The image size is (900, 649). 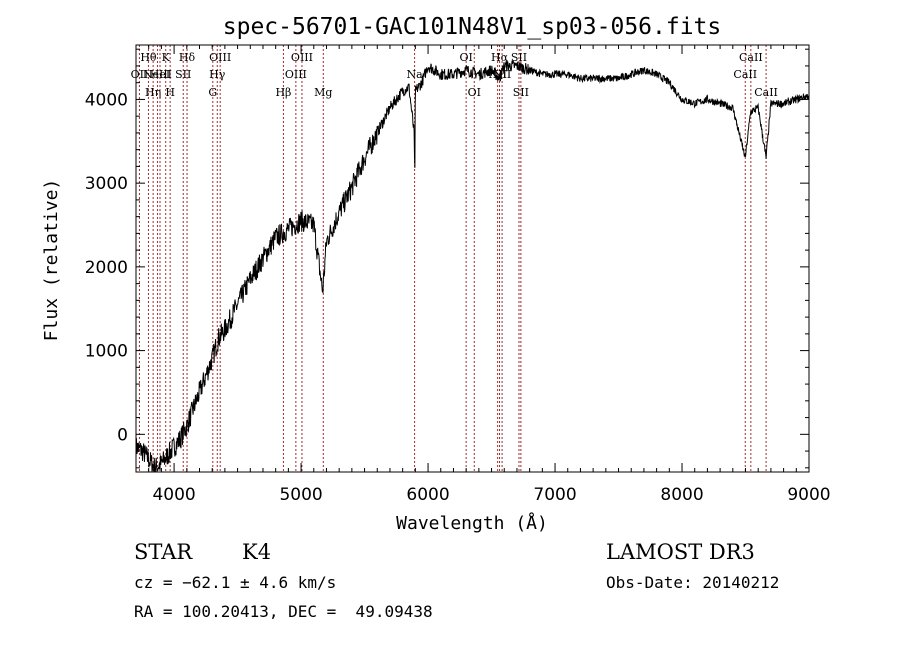 I want to click on line-marker-label: H, so click(x=170, y=92).